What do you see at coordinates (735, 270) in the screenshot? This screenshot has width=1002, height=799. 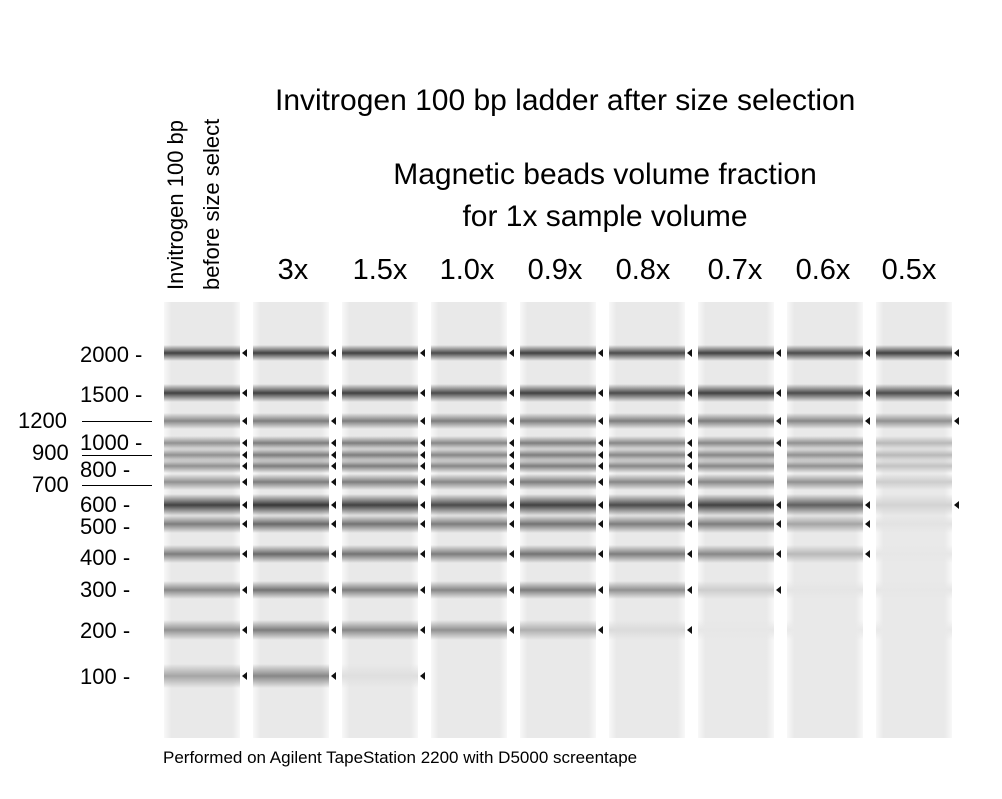 I see `lane-label-6: 0.7x` at bounding box center [735, 270].